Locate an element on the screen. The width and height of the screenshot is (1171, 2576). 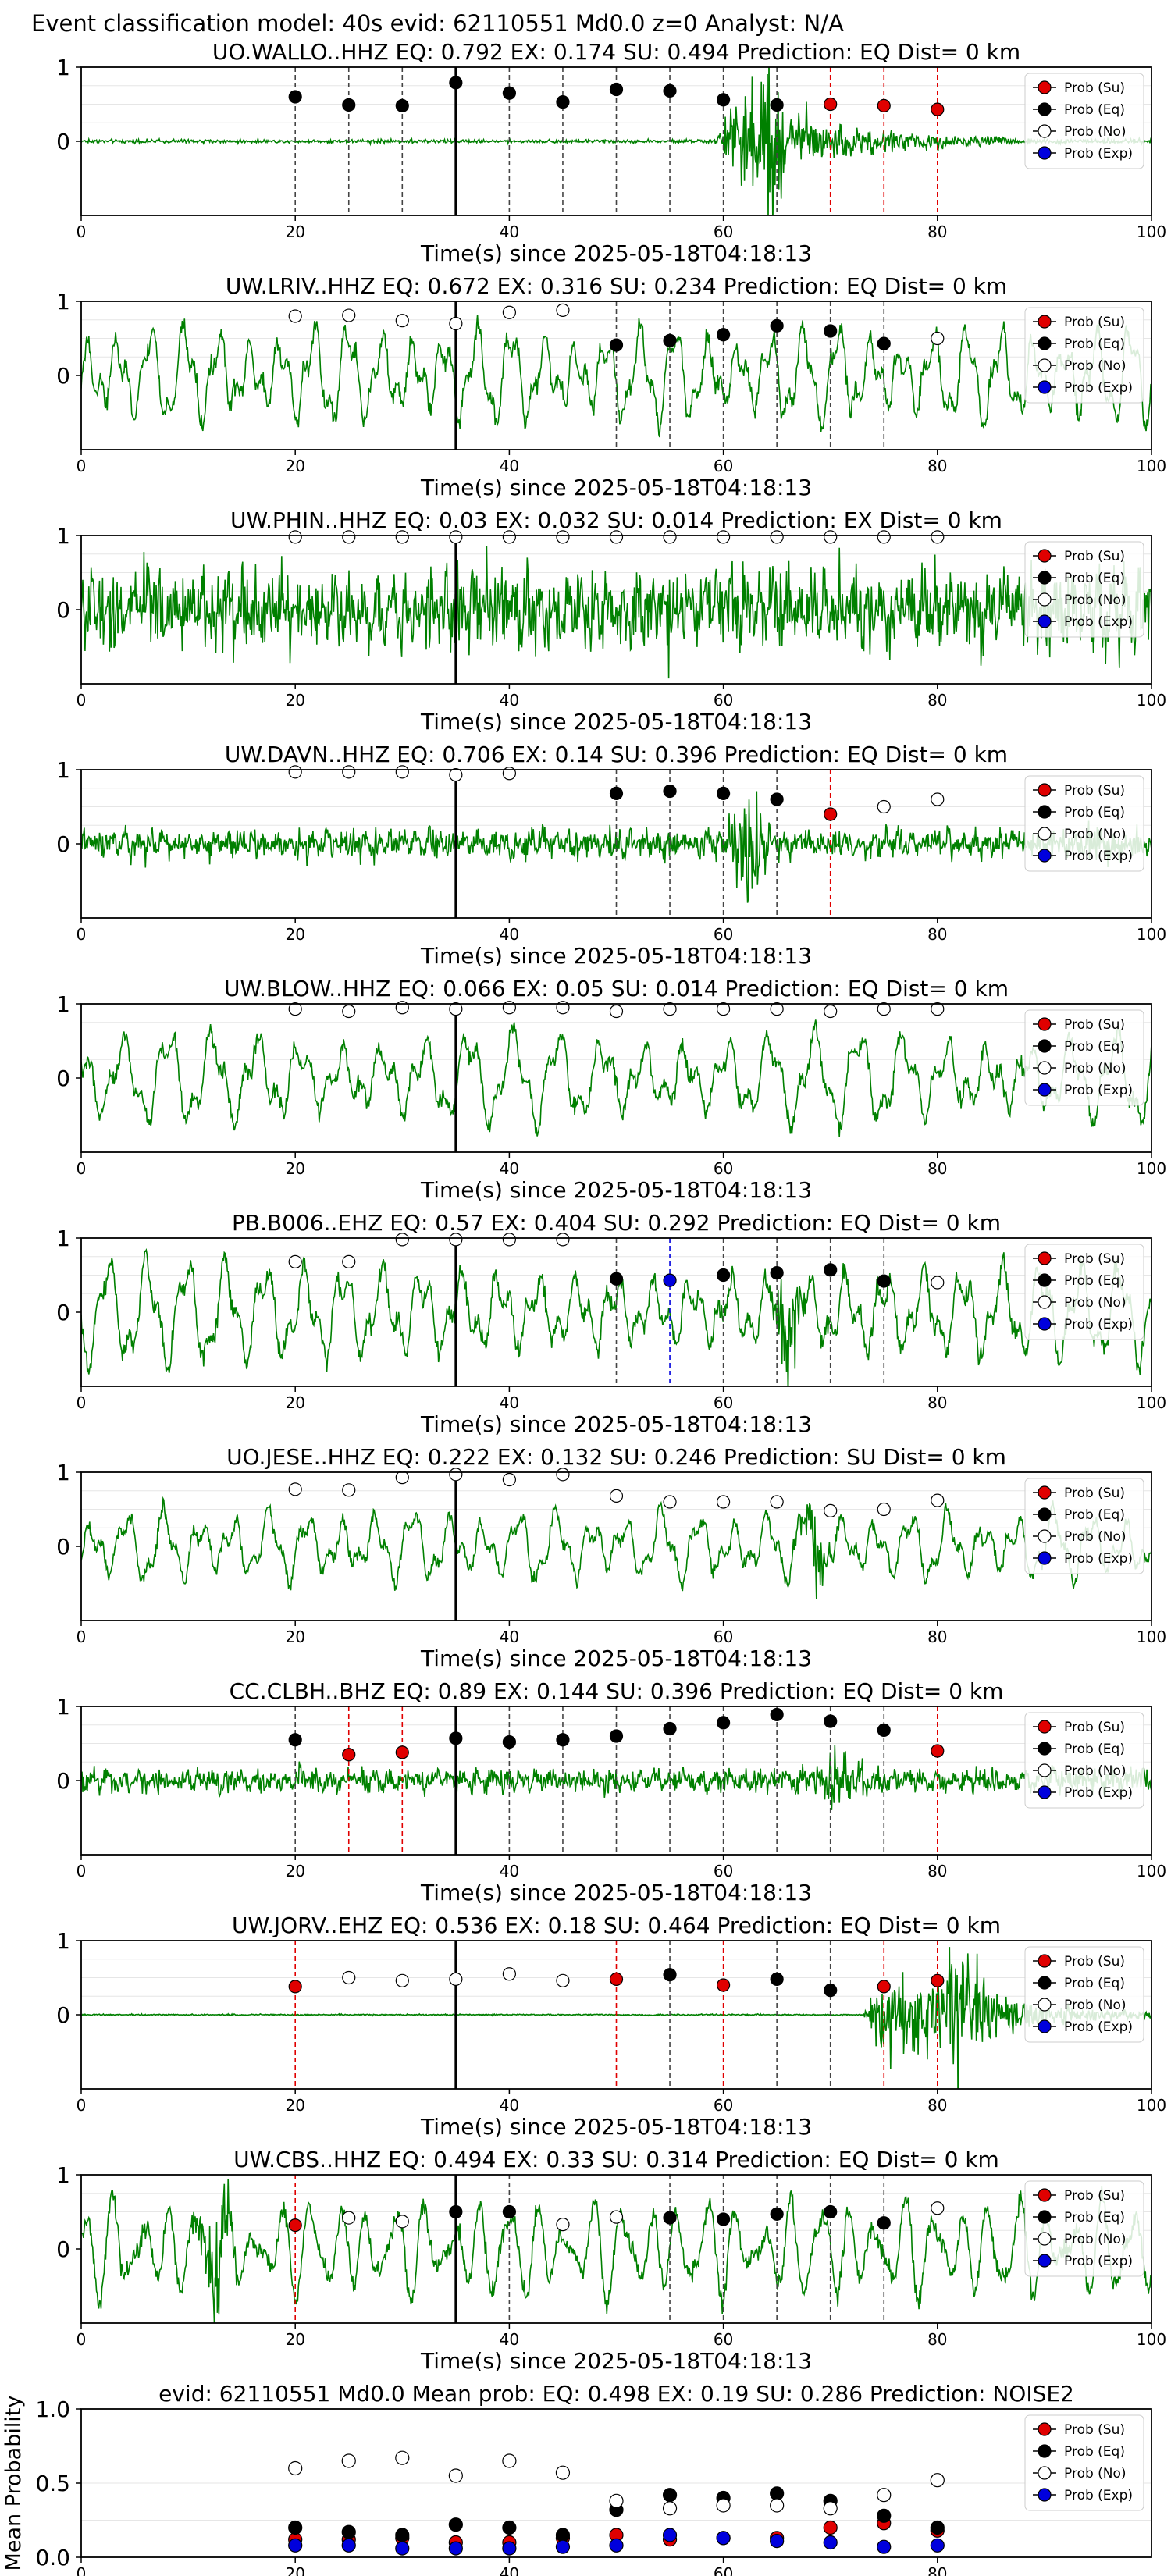
y-tick-label: 1 is located at coordinates (63, 1238).